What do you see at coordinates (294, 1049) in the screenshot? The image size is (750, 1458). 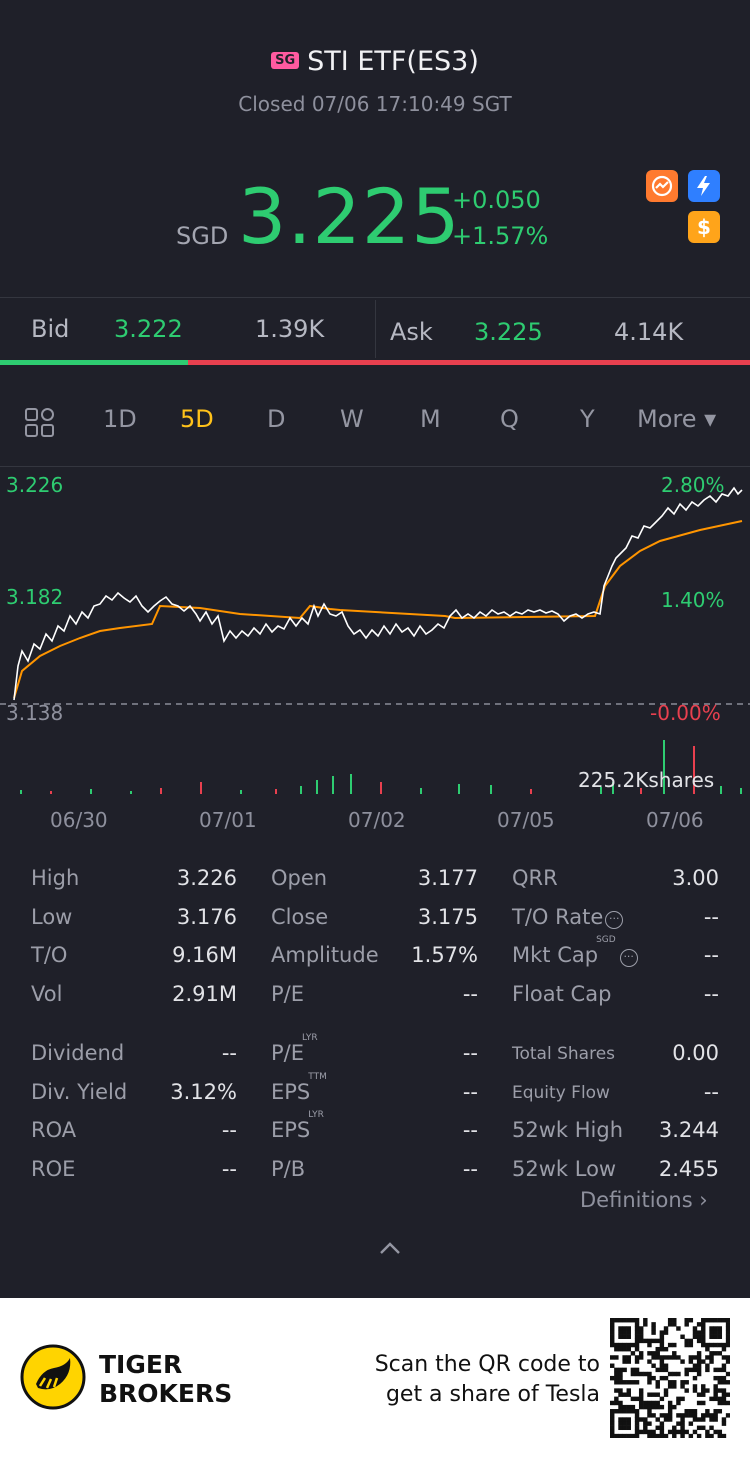 I see `stat-label: P/ELYR` at bounding box center [294, 1049].